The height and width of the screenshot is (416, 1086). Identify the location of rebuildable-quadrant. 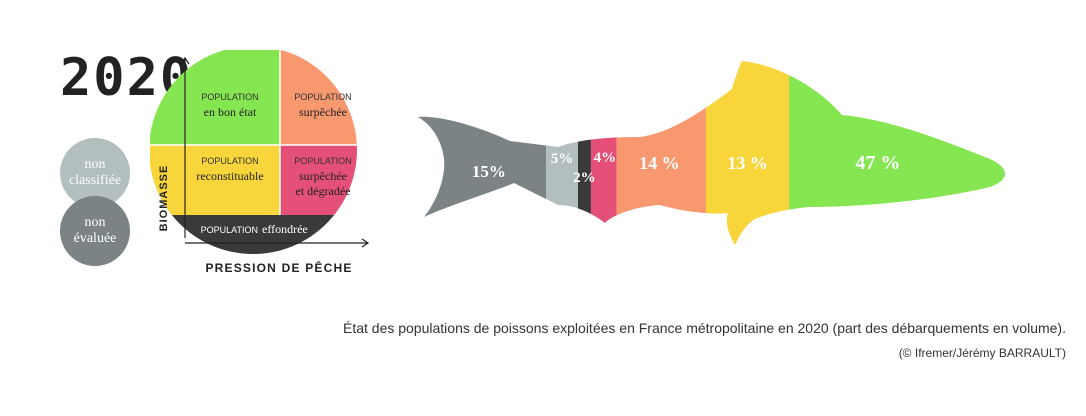
(215, 180).